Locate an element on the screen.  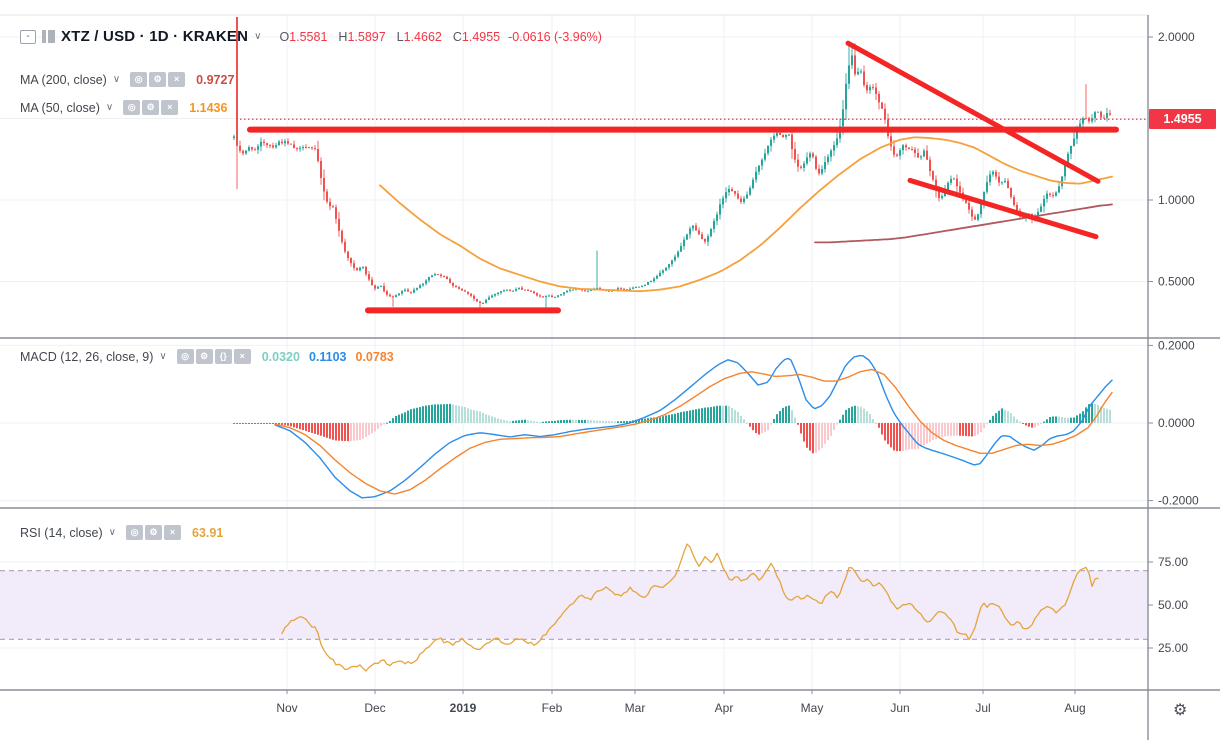
macd-values: 0.0320 0.1103 0.0783 is located at coordinates (328, 357).